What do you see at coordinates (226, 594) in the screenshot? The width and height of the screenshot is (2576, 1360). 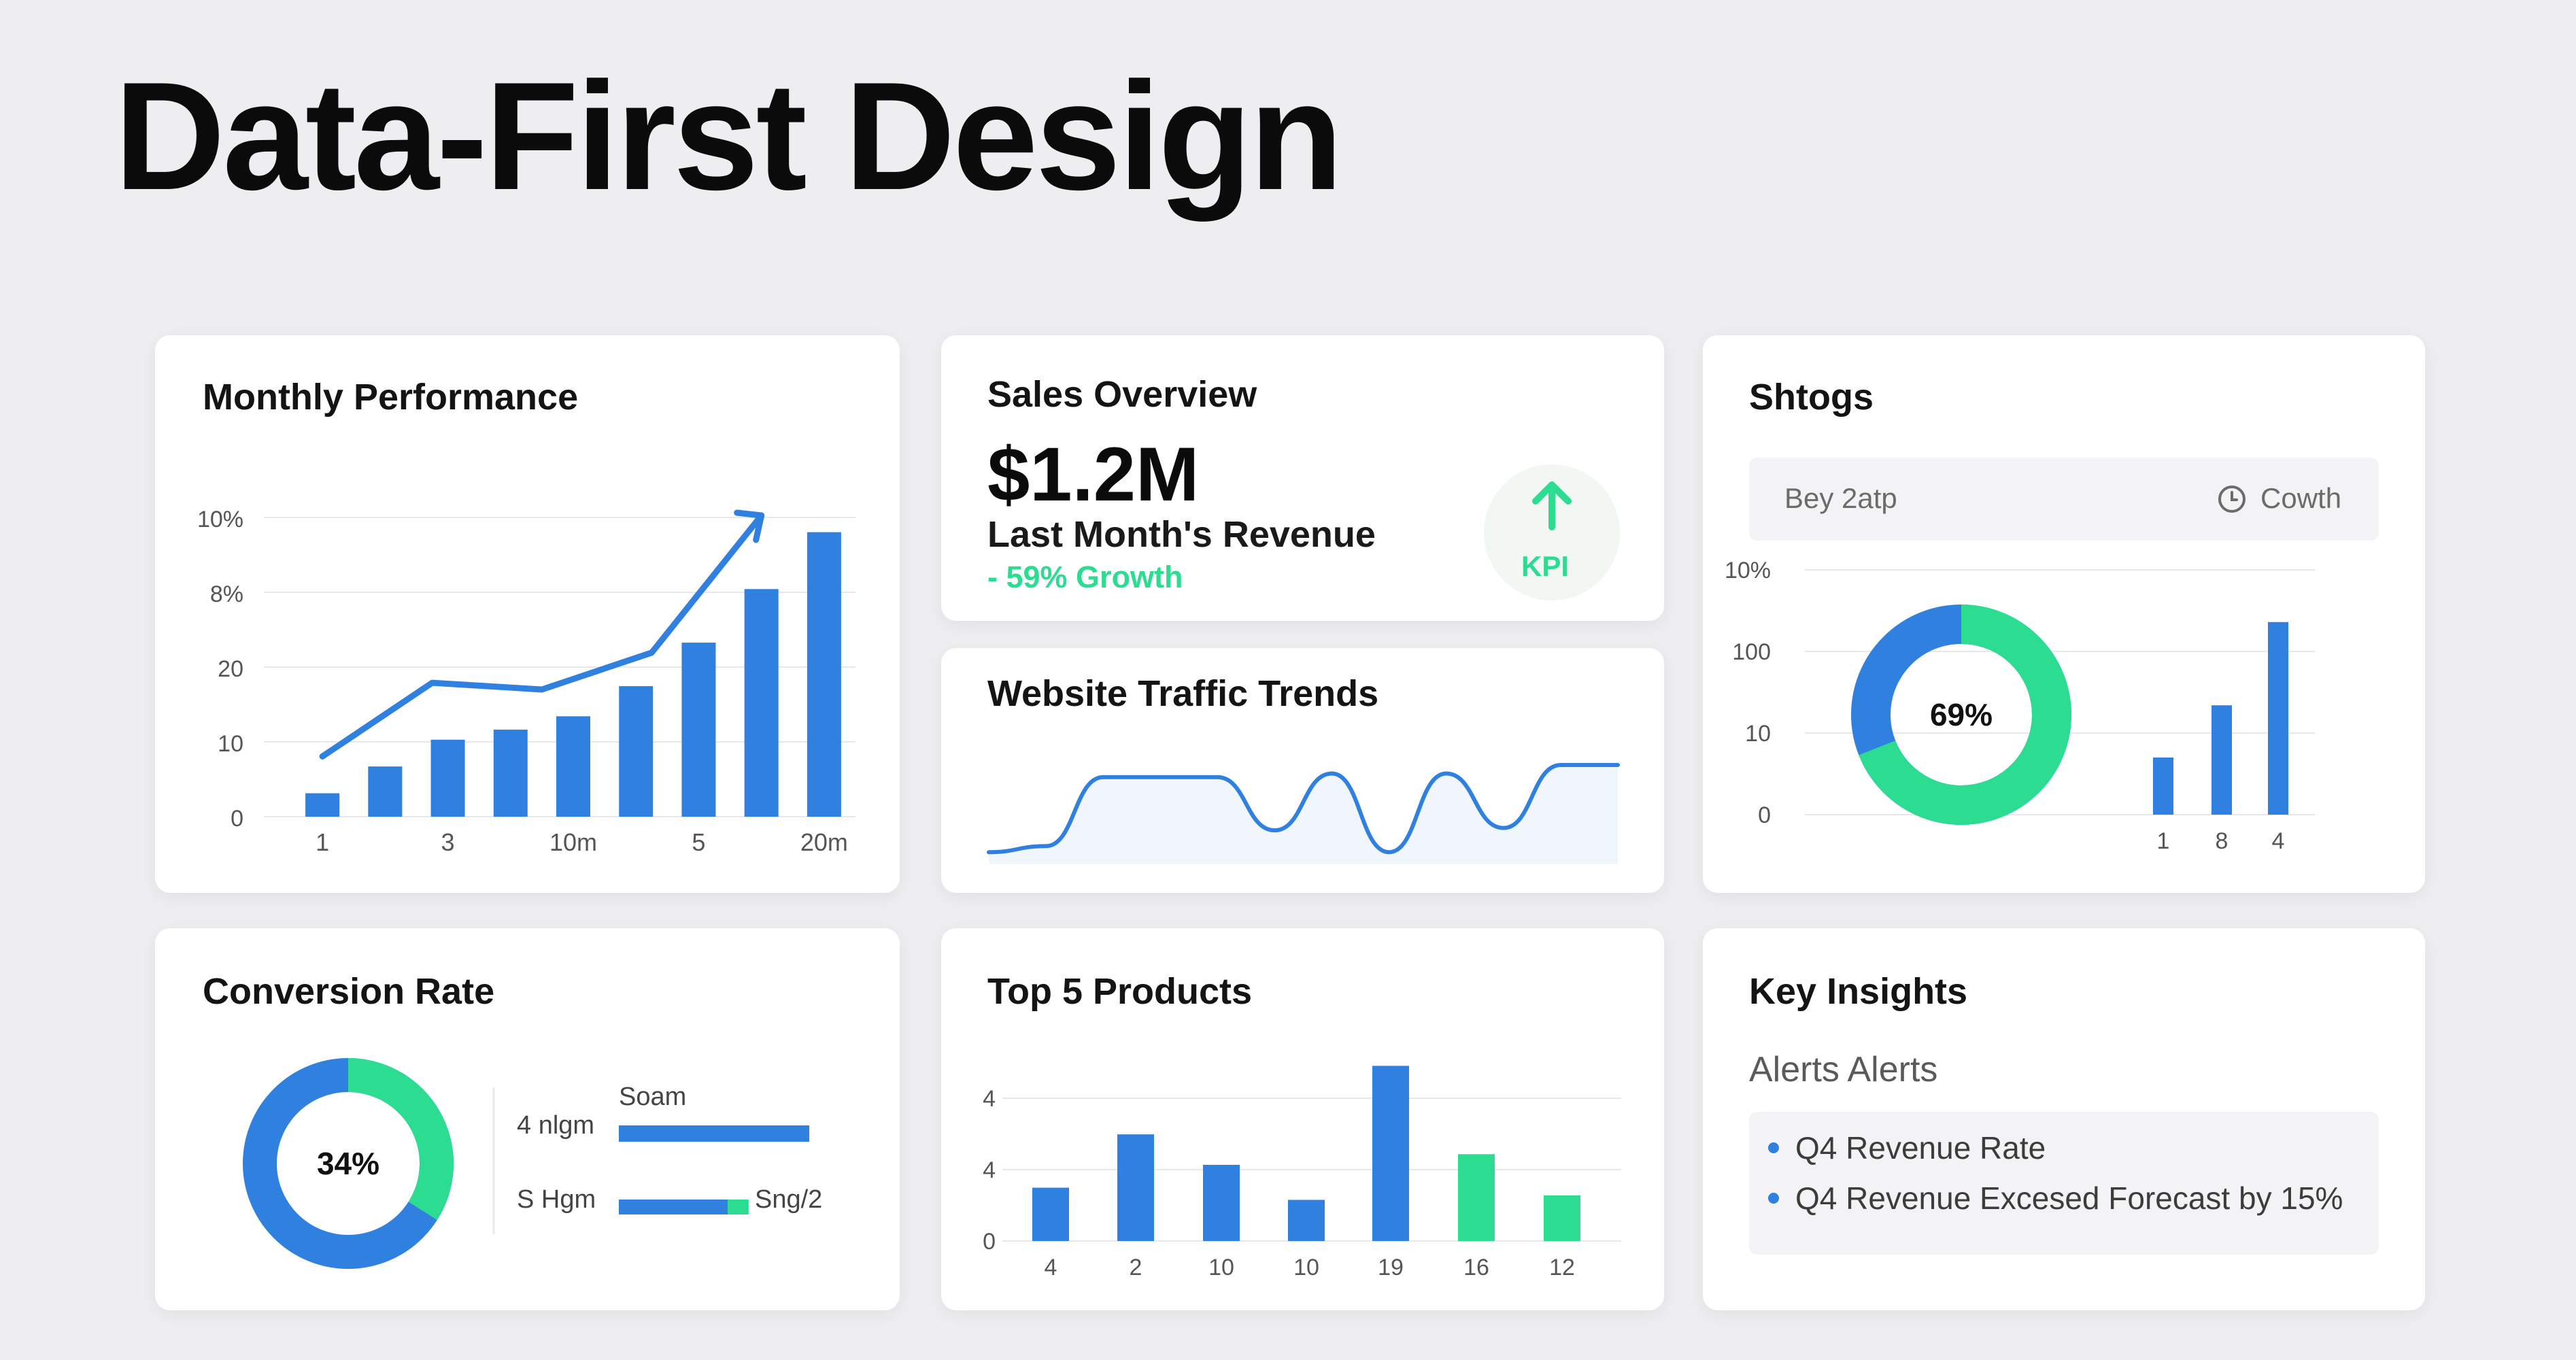 I see `y-tick-label: 8%` at bounding box center [226, 594].